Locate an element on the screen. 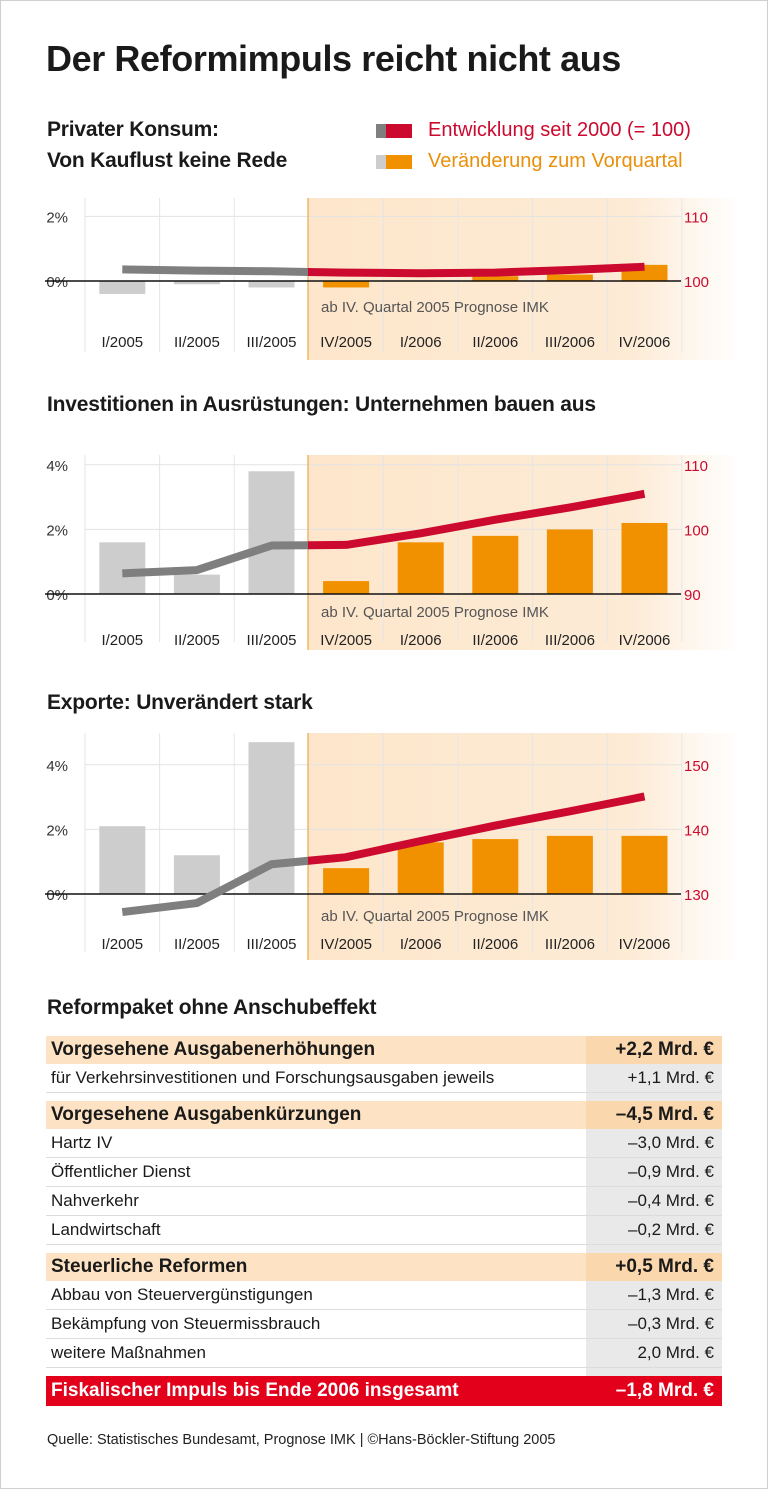  legend-swatch-line is located at coordinates (394, 130).